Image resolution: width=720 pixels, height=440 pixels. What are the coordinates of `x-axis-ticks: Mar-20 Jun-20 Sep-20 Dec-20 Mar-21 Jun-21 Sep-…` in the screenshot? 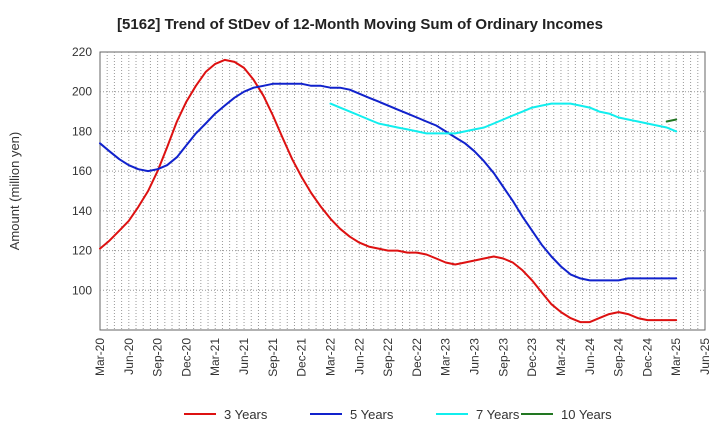 It's located at (402, 357).